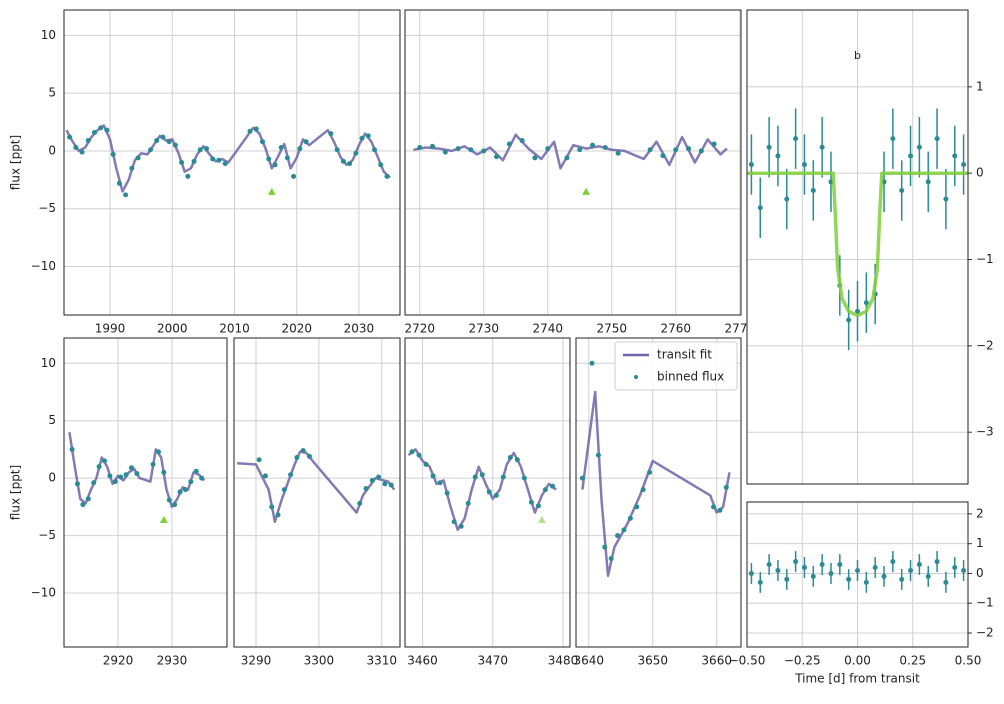 The width and height of the screenshot is (1004, 704). Describe the element at coordinates (381, 661) in the screenshot. I see `x-tick-label: 3310` at that location.